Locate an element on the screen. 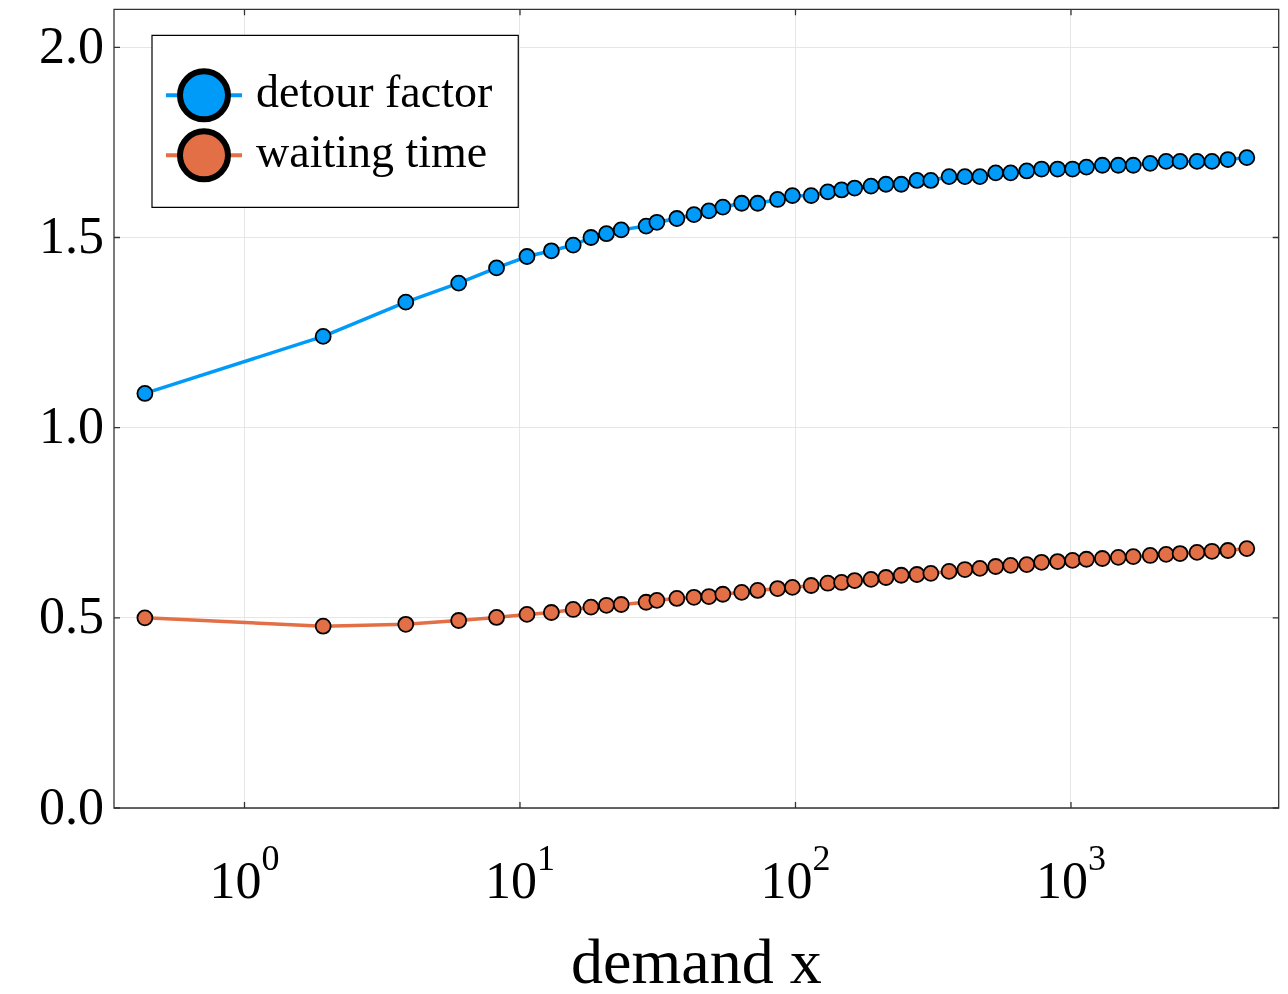  y-tick-label: 1.5 is located at coordinates (71, 236).